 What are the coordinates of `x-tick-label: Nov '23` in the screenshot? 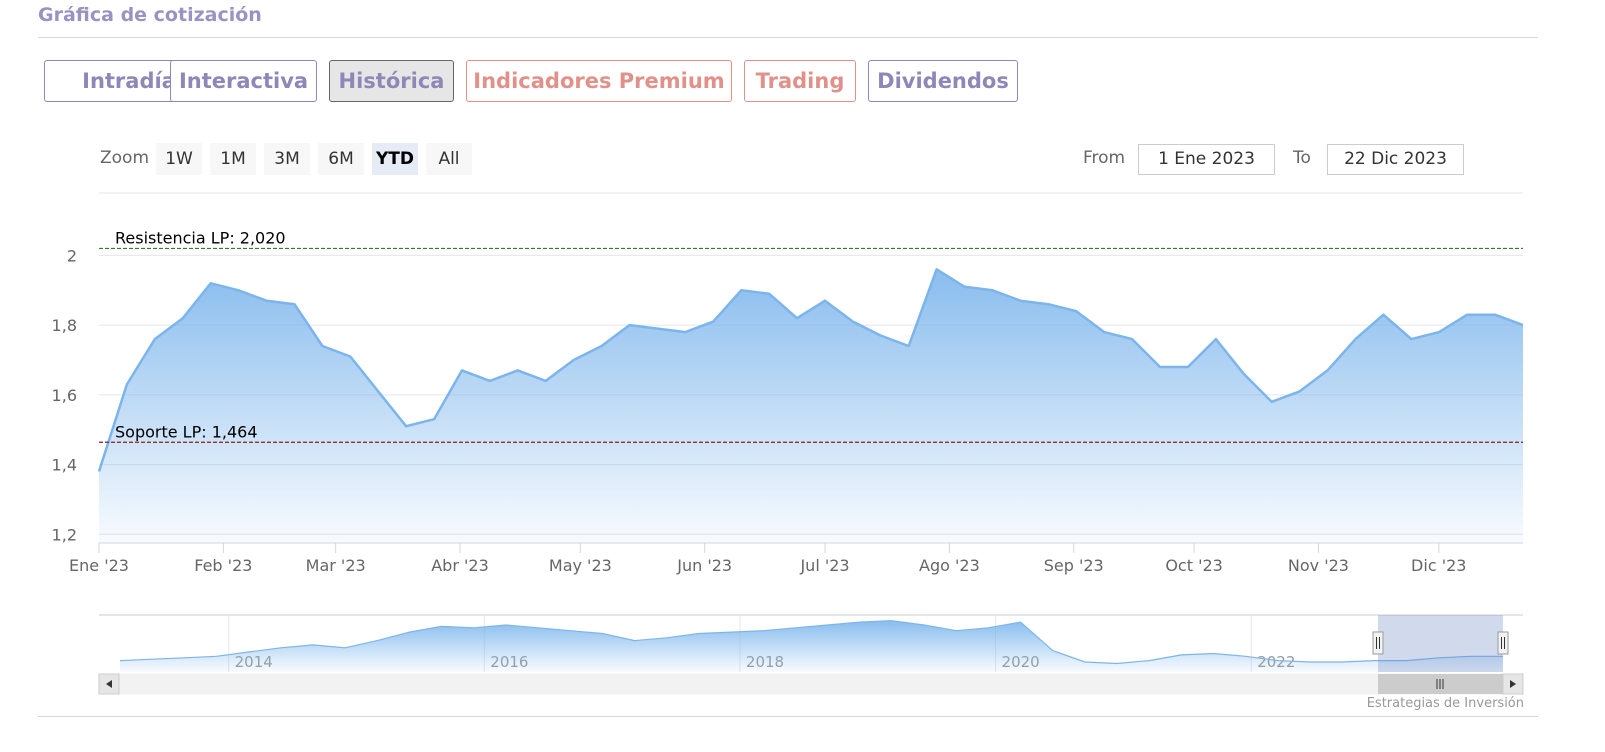 It's located at (1318, 565).